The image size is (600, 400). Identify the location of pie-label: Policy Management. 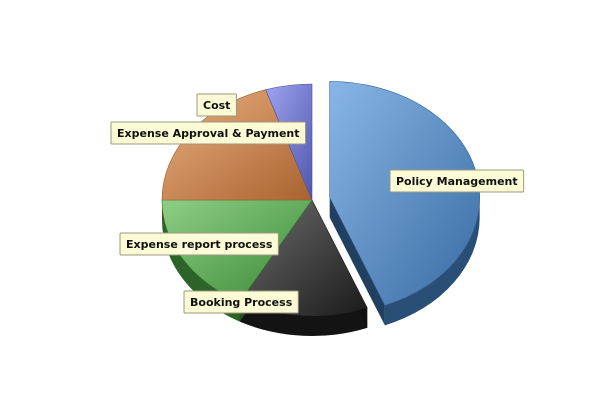
(457, 181).